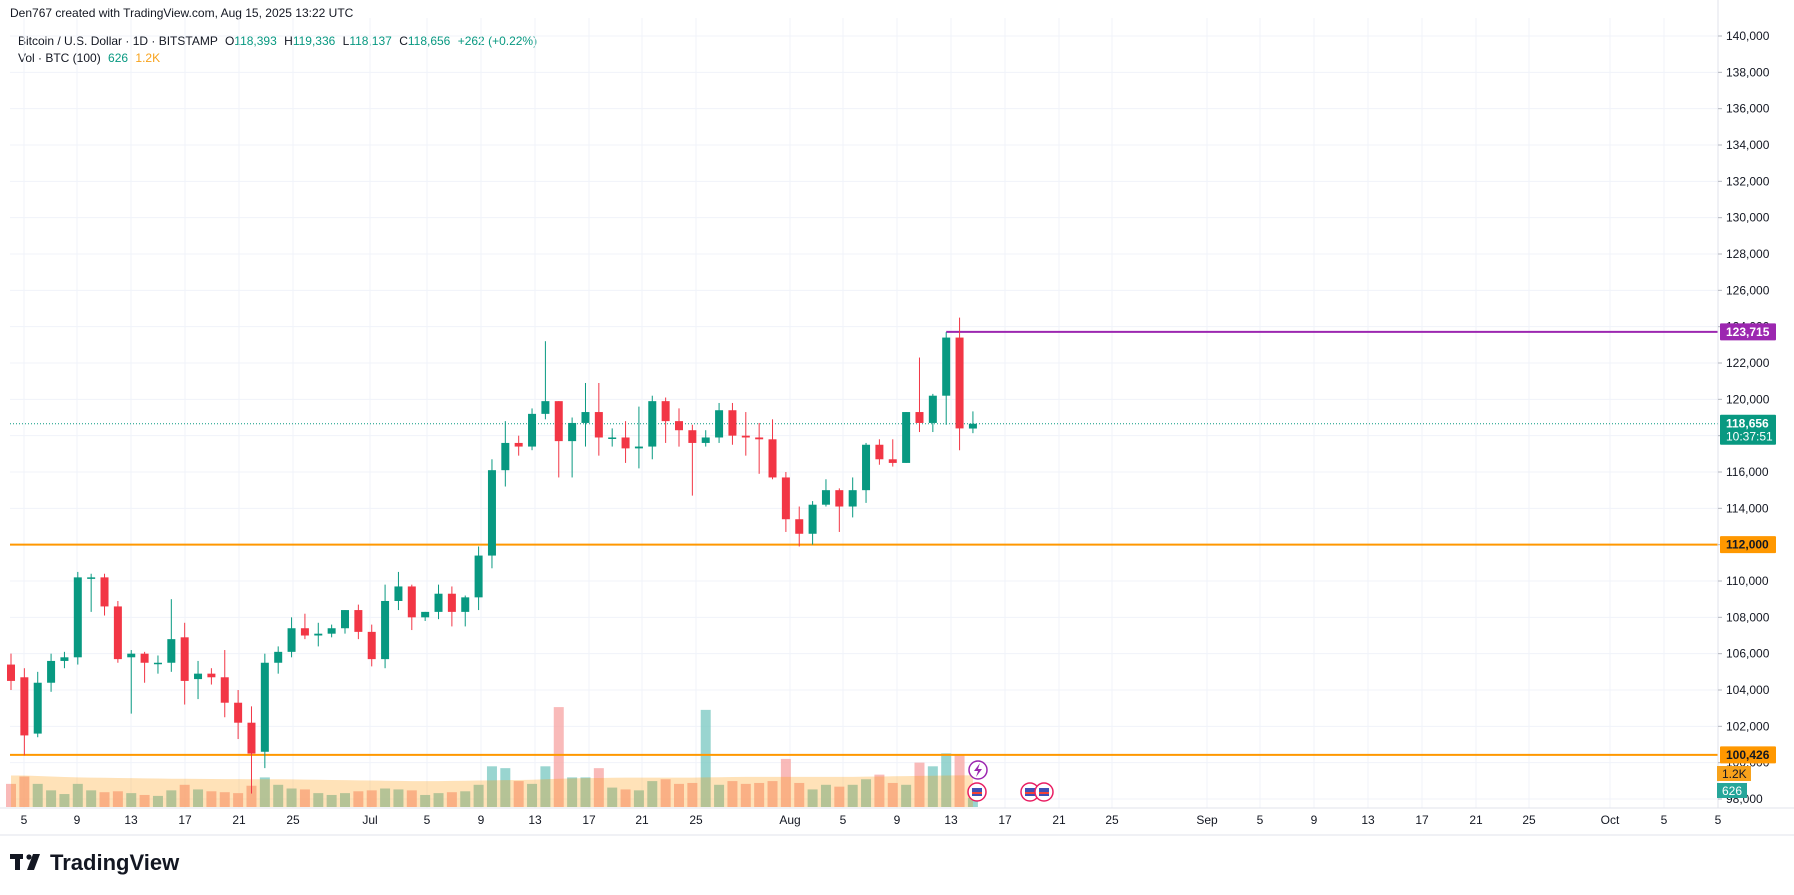 This screenshot has height=895, width=1794. What do you see at coordinates (346, 41) in the screenshot?
I see `low-label: L` at bounding box center [346, 41].